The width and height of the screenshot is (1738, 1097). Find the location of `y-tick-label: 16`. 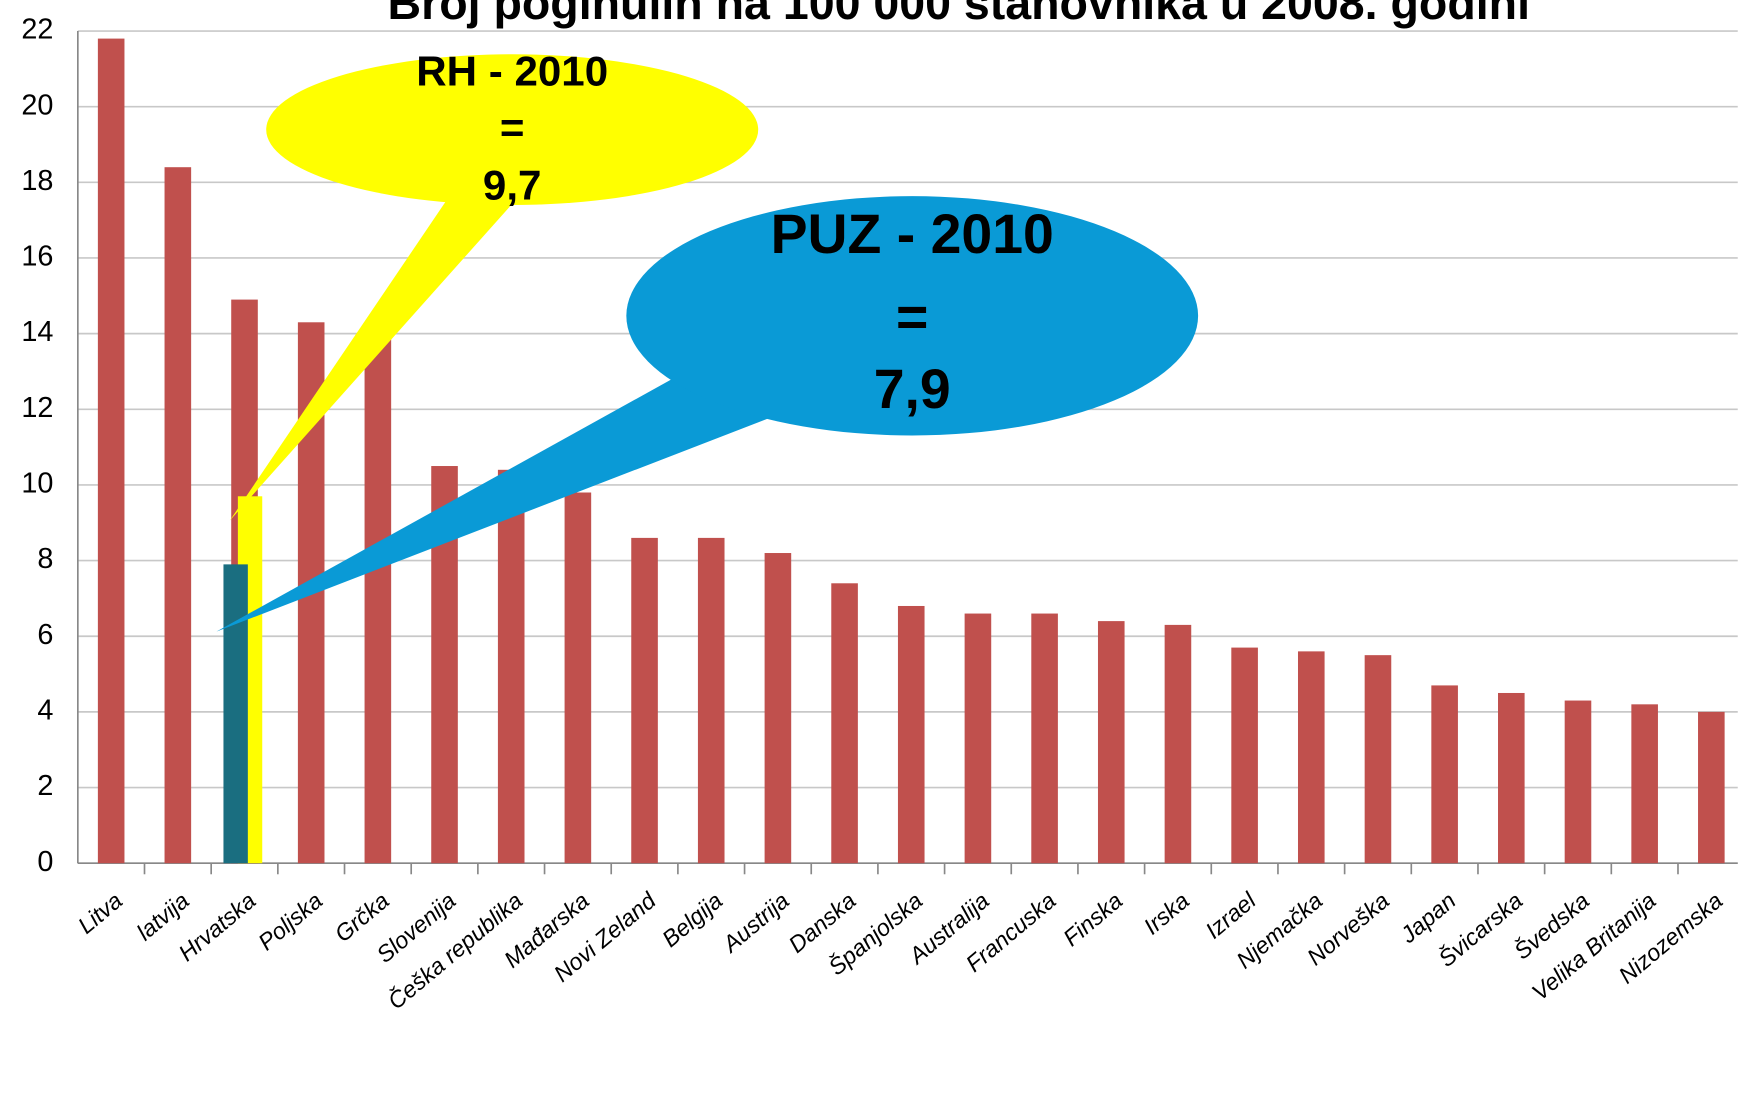

y-tick-label: 16 is located at coordinates (37, 257).